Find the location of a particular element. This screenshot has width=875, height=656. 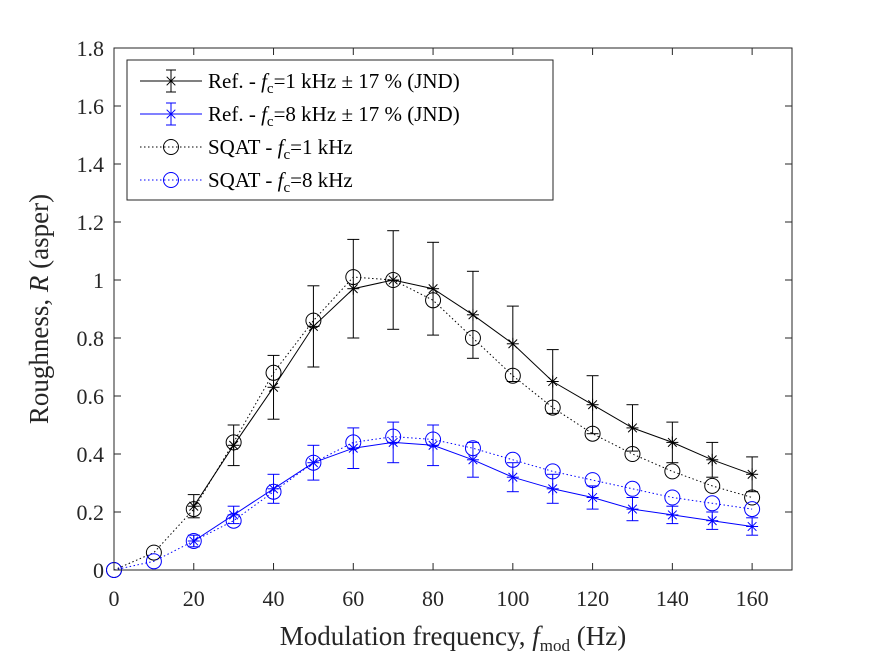

legend-label: Ref. - fc=1 kHz ± 17 % (JND) is located at coordinates (334, 83).